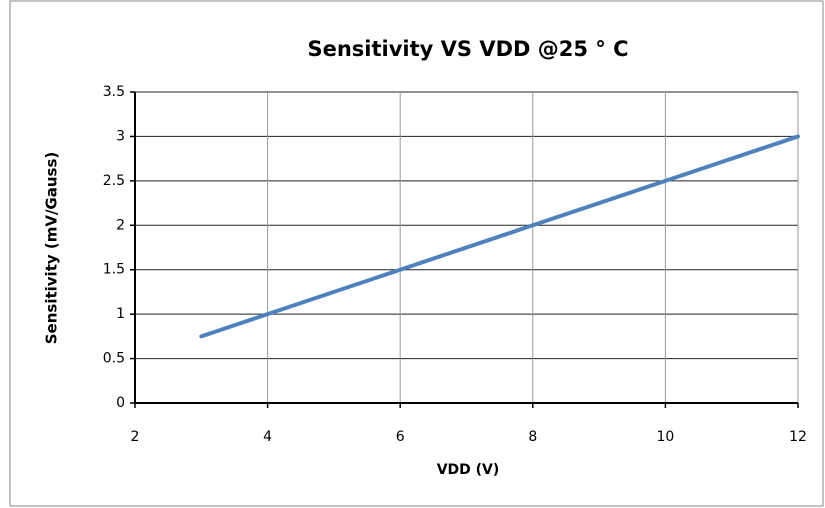 The height and width of the screenshot is (508, 825). What do you see at coordinates (114, 181) in the screenshot?
I see `y-tick-label: 2.5` at bounding box center [114, 181].